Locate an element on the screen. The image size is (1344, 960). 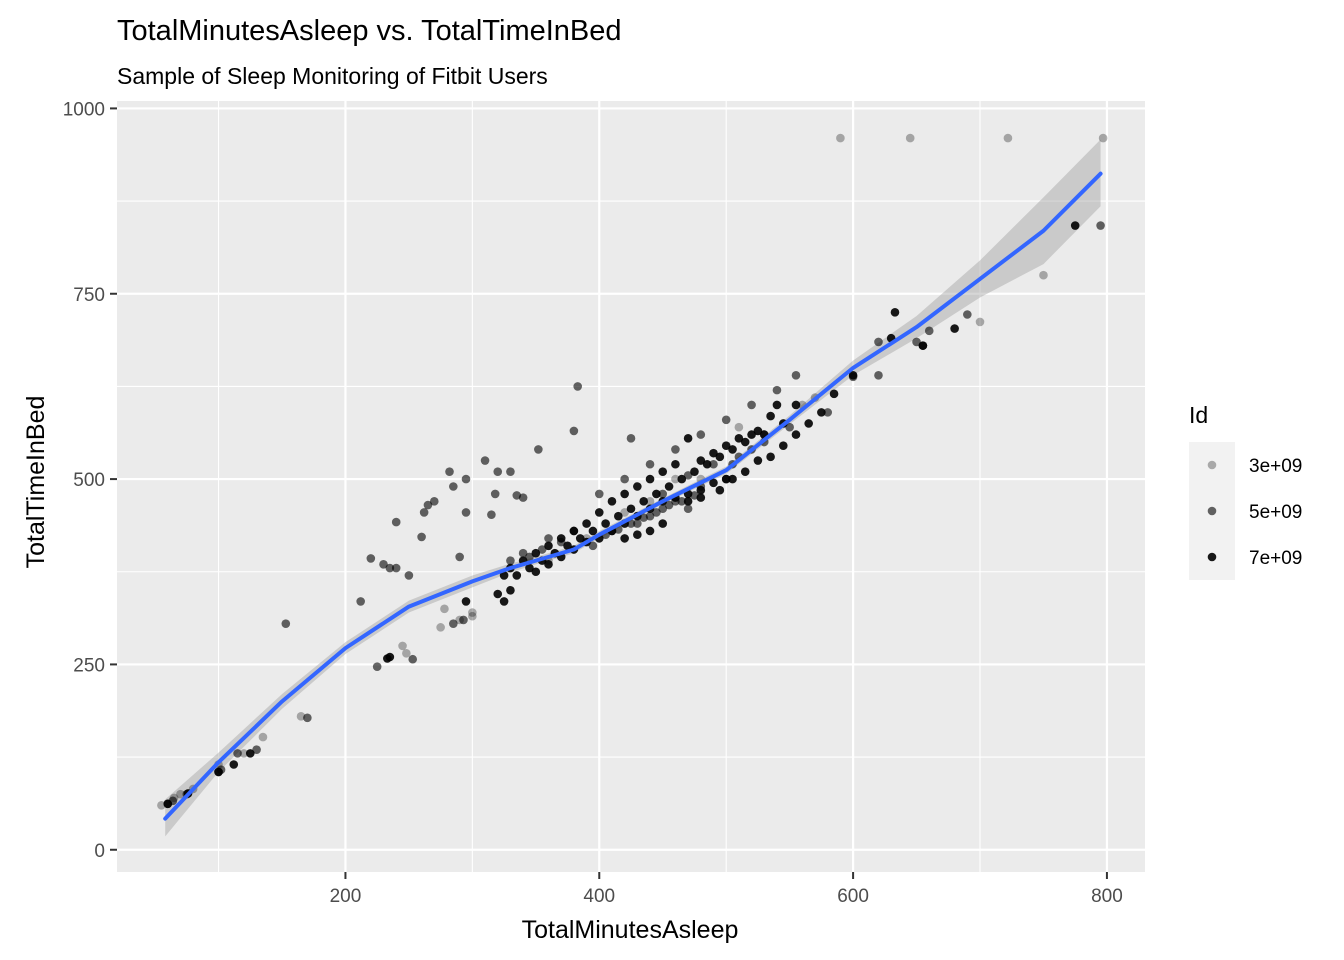
legend-label: 7e+09 is located at coordinates (1275, 558).